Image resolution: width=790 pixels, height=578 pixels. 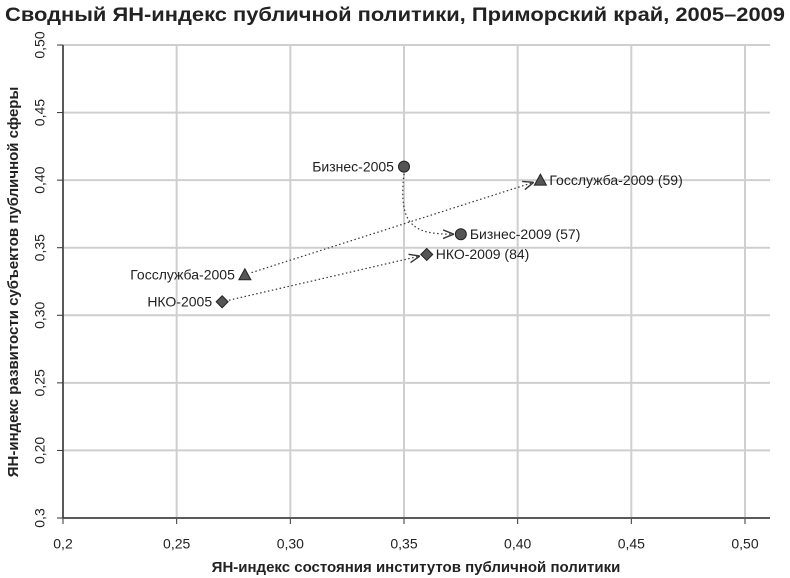 I want to click on point-label: НКО-2009 (84), so click(x=483, y=254).